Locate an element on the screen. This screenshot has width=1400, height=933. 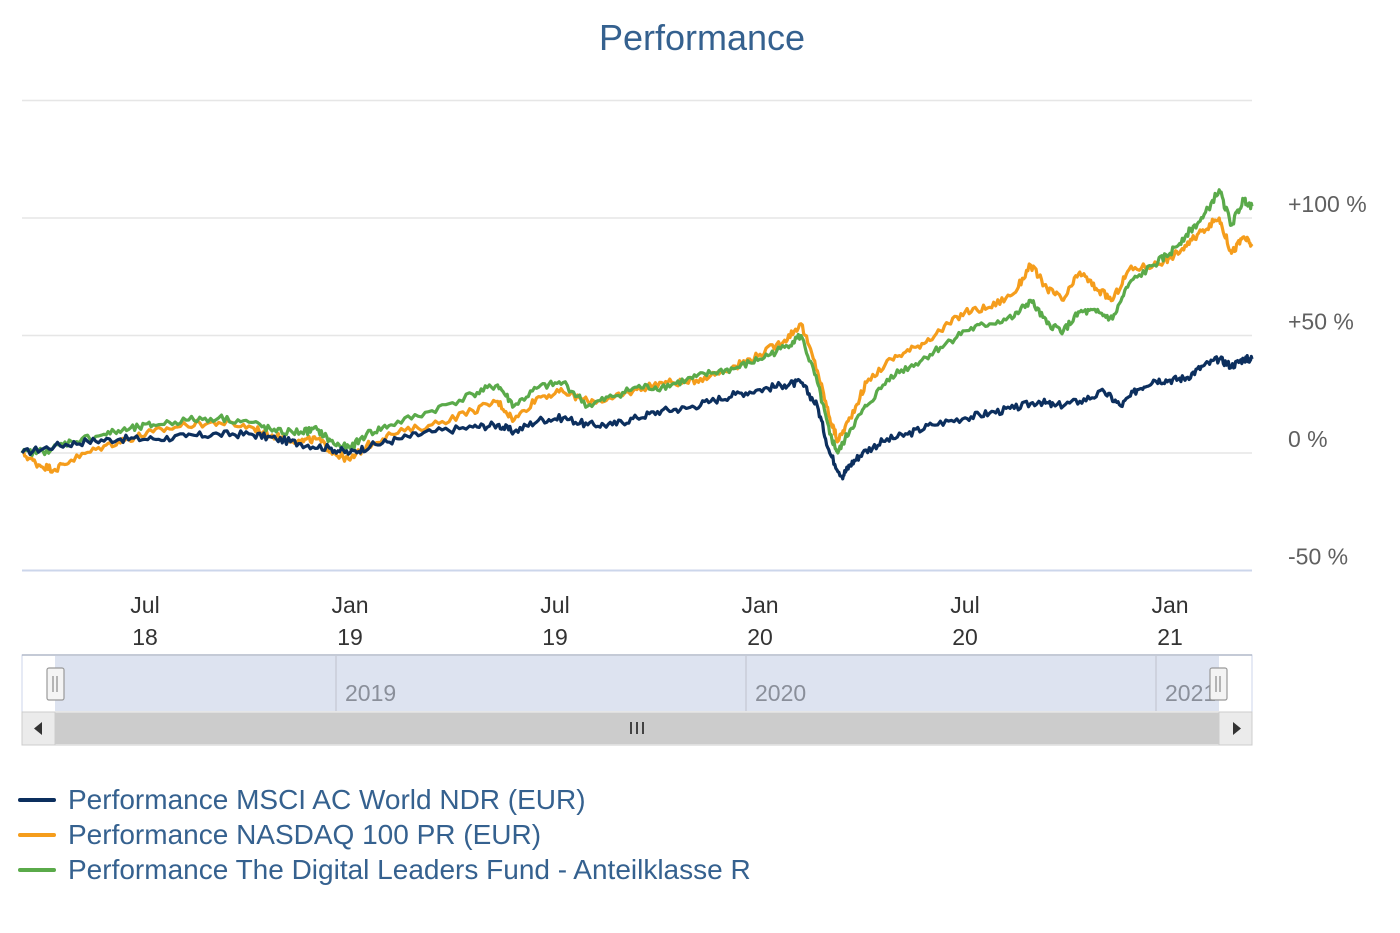
navigator-selected-range is located at coordinates (637, 683).